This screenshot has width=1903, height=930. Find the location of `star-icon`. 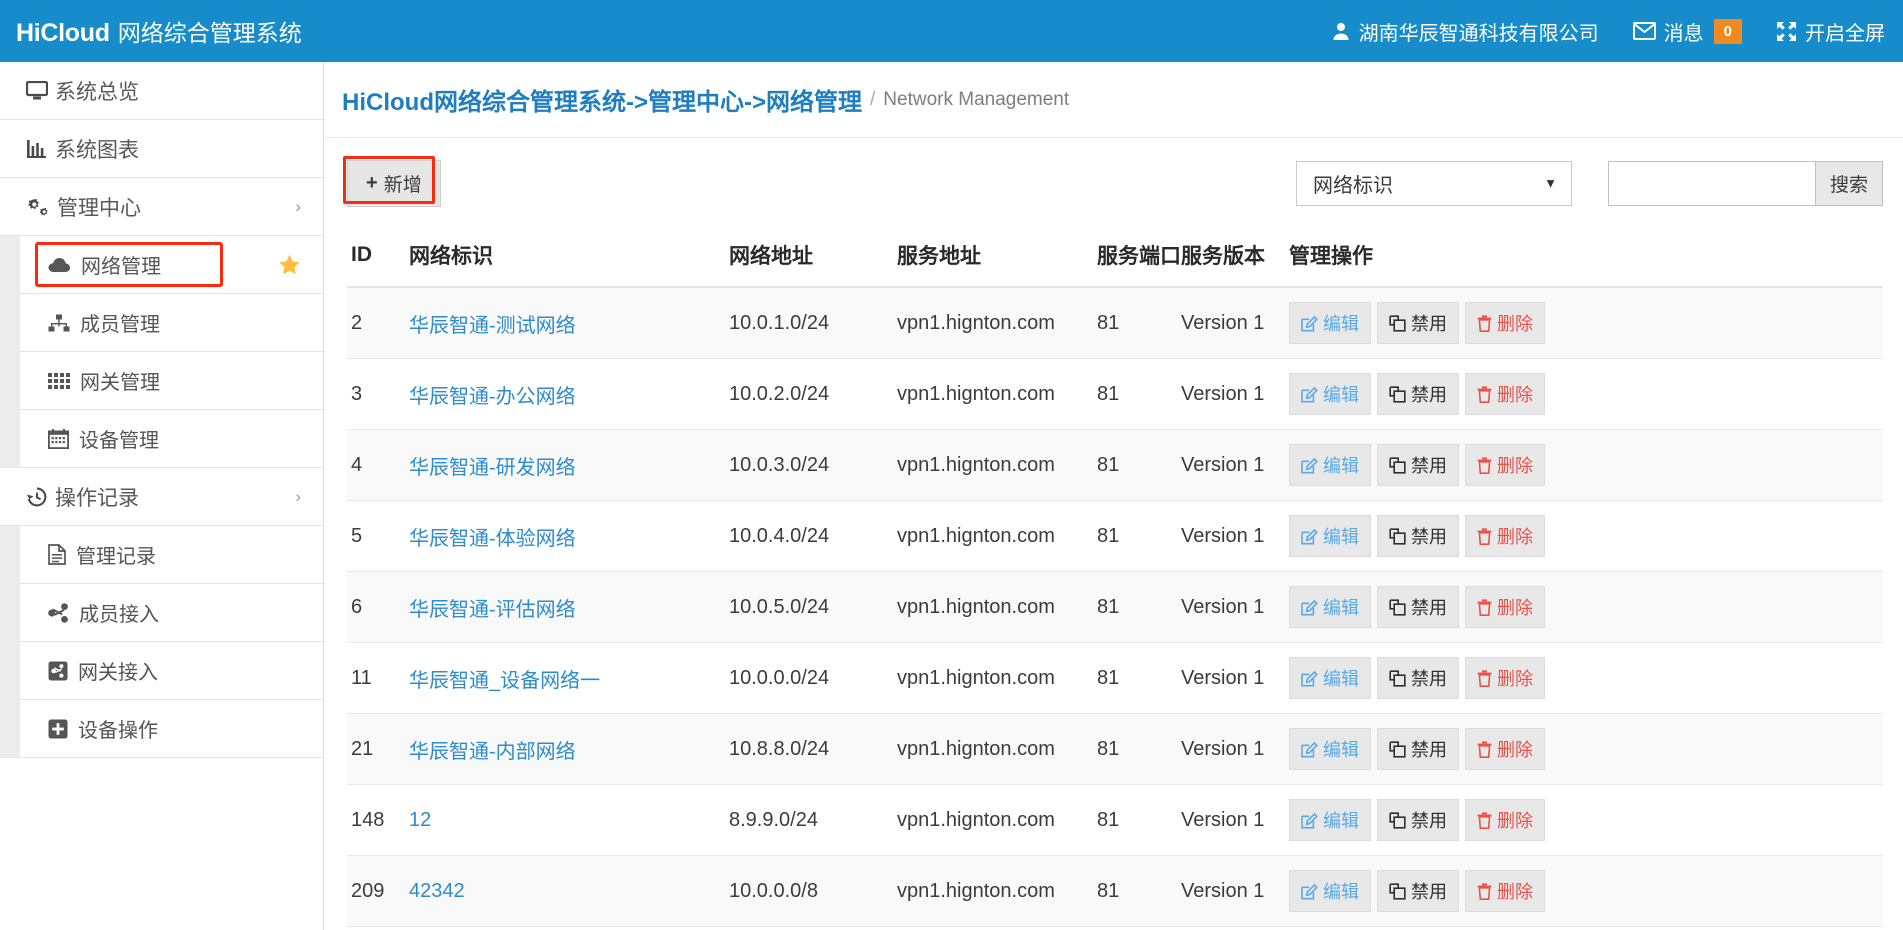

star-icon is located at coordinates (289, 265).